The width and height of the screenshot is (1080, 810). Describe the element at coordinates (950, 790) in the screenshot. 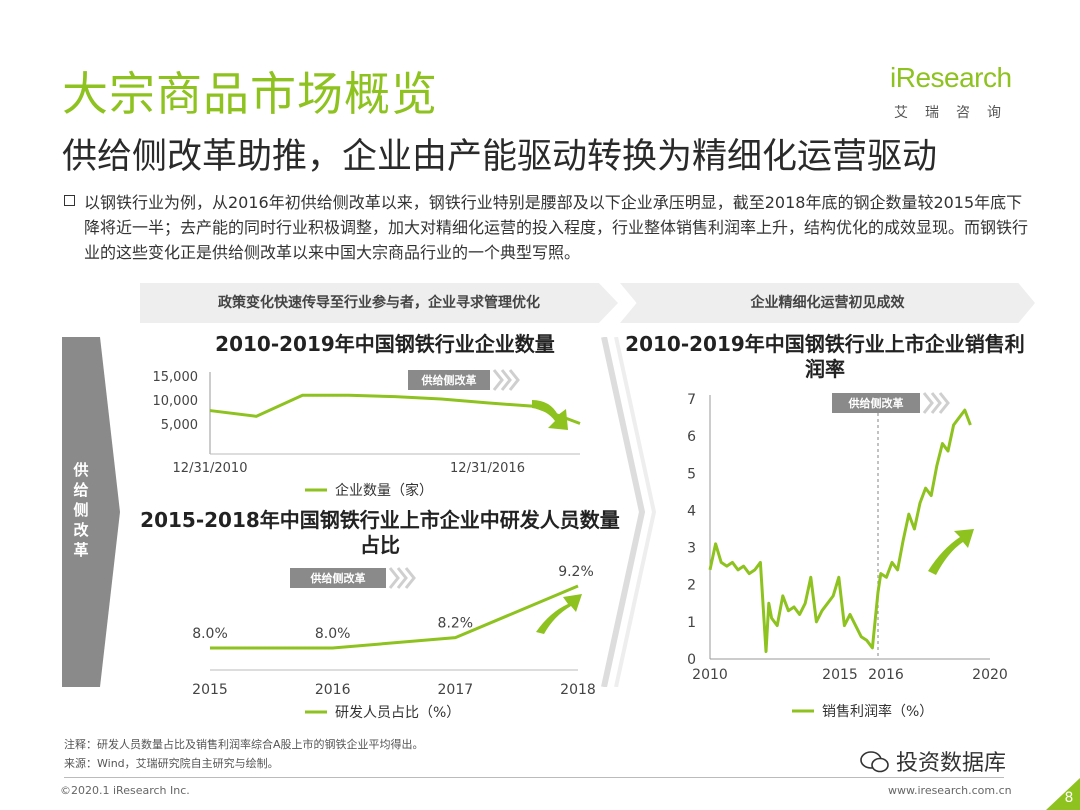

I see `footer-url: www.iresearch.com.cn` at that location.